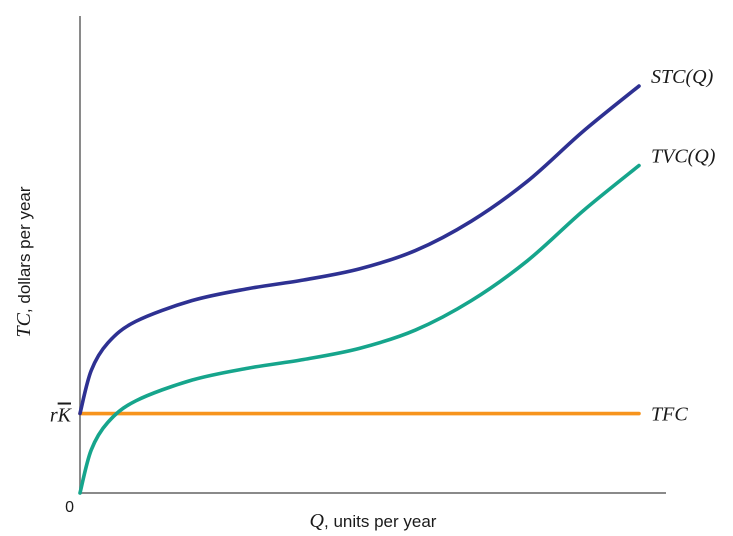  Describe the element at coordinates (669, 415) in the screenshot. I see `tfc-series-label: TFC` at that location.